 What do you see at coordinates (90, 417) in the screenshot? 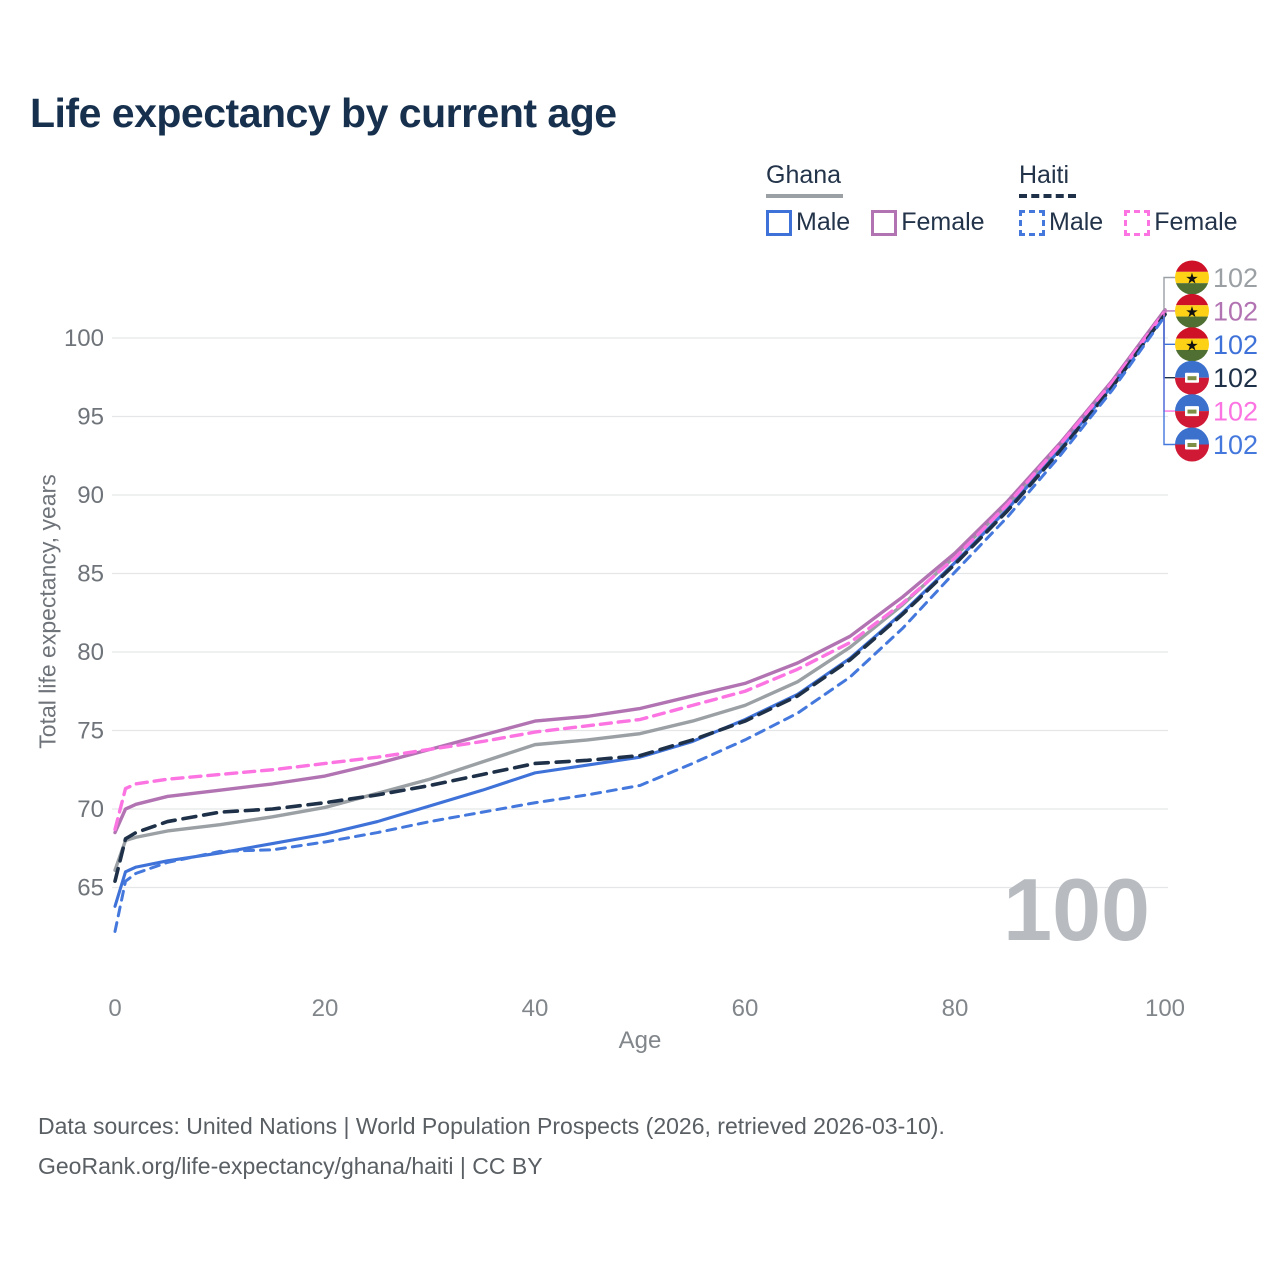
I see `y-tick-label-95: 95` at bounding box center [90, 417].